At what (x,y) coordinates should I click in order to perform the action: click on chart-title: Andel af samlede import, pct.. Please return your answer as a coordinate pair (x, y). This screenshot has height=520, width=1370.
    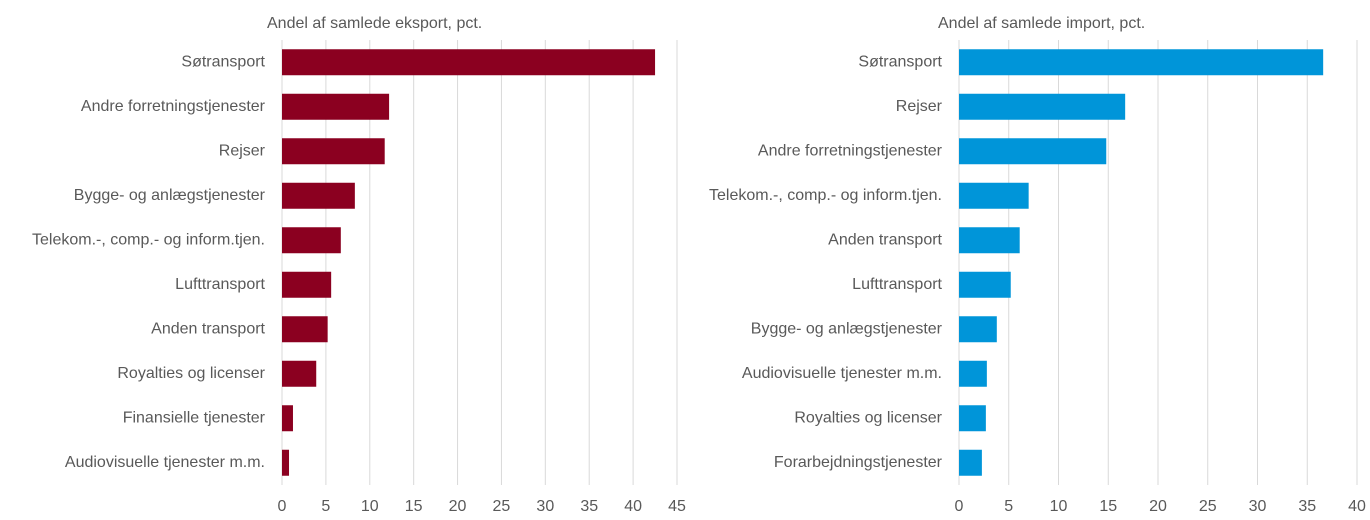
    Looking at the image, I should click on (1041, 23).